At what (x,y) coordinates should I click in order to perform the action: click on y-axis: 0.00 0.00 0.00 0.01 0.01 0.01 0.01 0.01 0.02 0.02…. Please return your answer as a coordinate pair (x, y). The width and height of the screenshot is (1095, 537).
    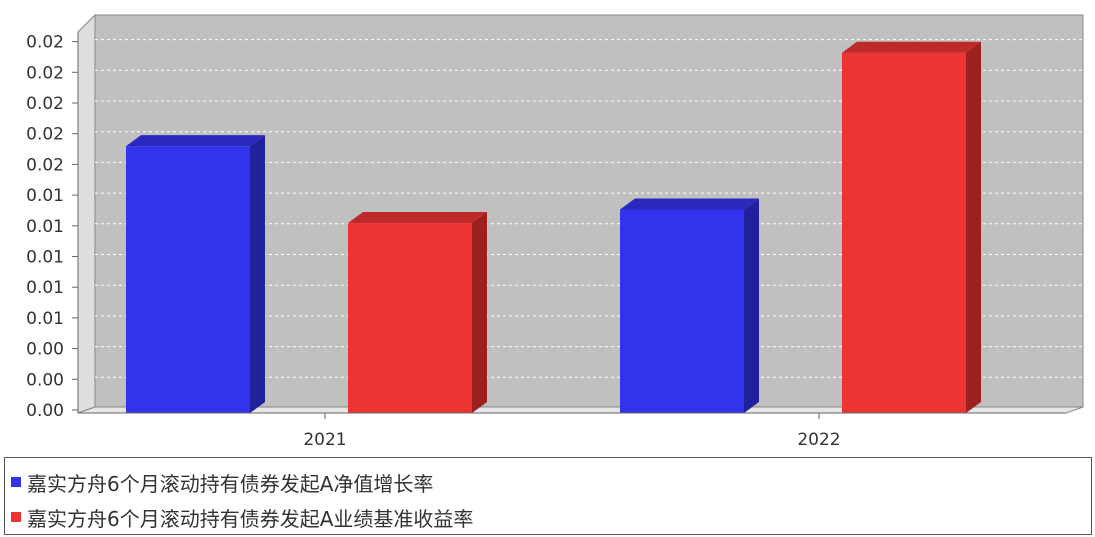
    Looking at the image, I should click on (52, 226).